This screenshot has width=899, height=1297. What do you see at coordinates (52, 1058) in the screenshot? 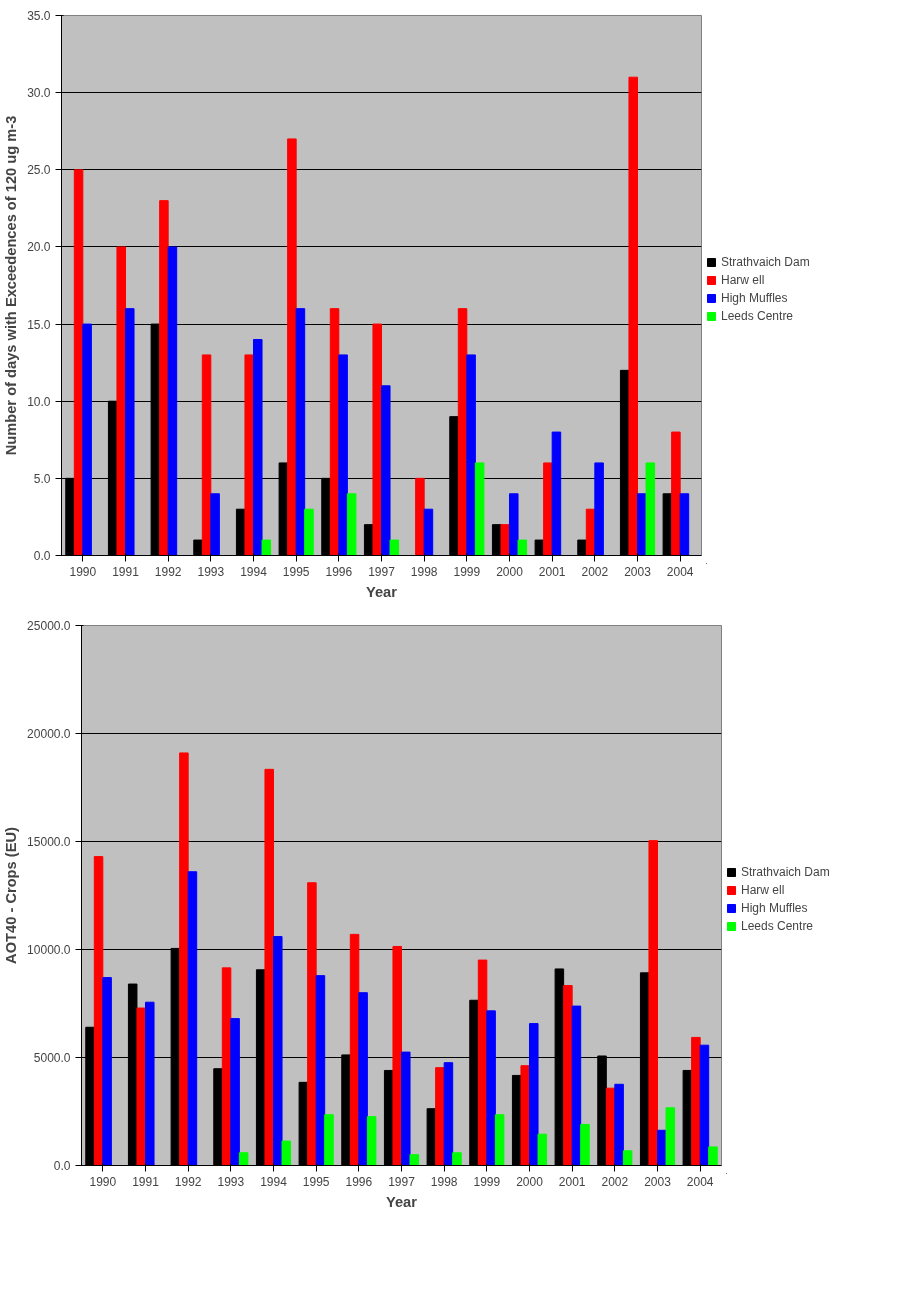
I see `y-tick-label: 5000.0` at bounding box center [52, 1058].